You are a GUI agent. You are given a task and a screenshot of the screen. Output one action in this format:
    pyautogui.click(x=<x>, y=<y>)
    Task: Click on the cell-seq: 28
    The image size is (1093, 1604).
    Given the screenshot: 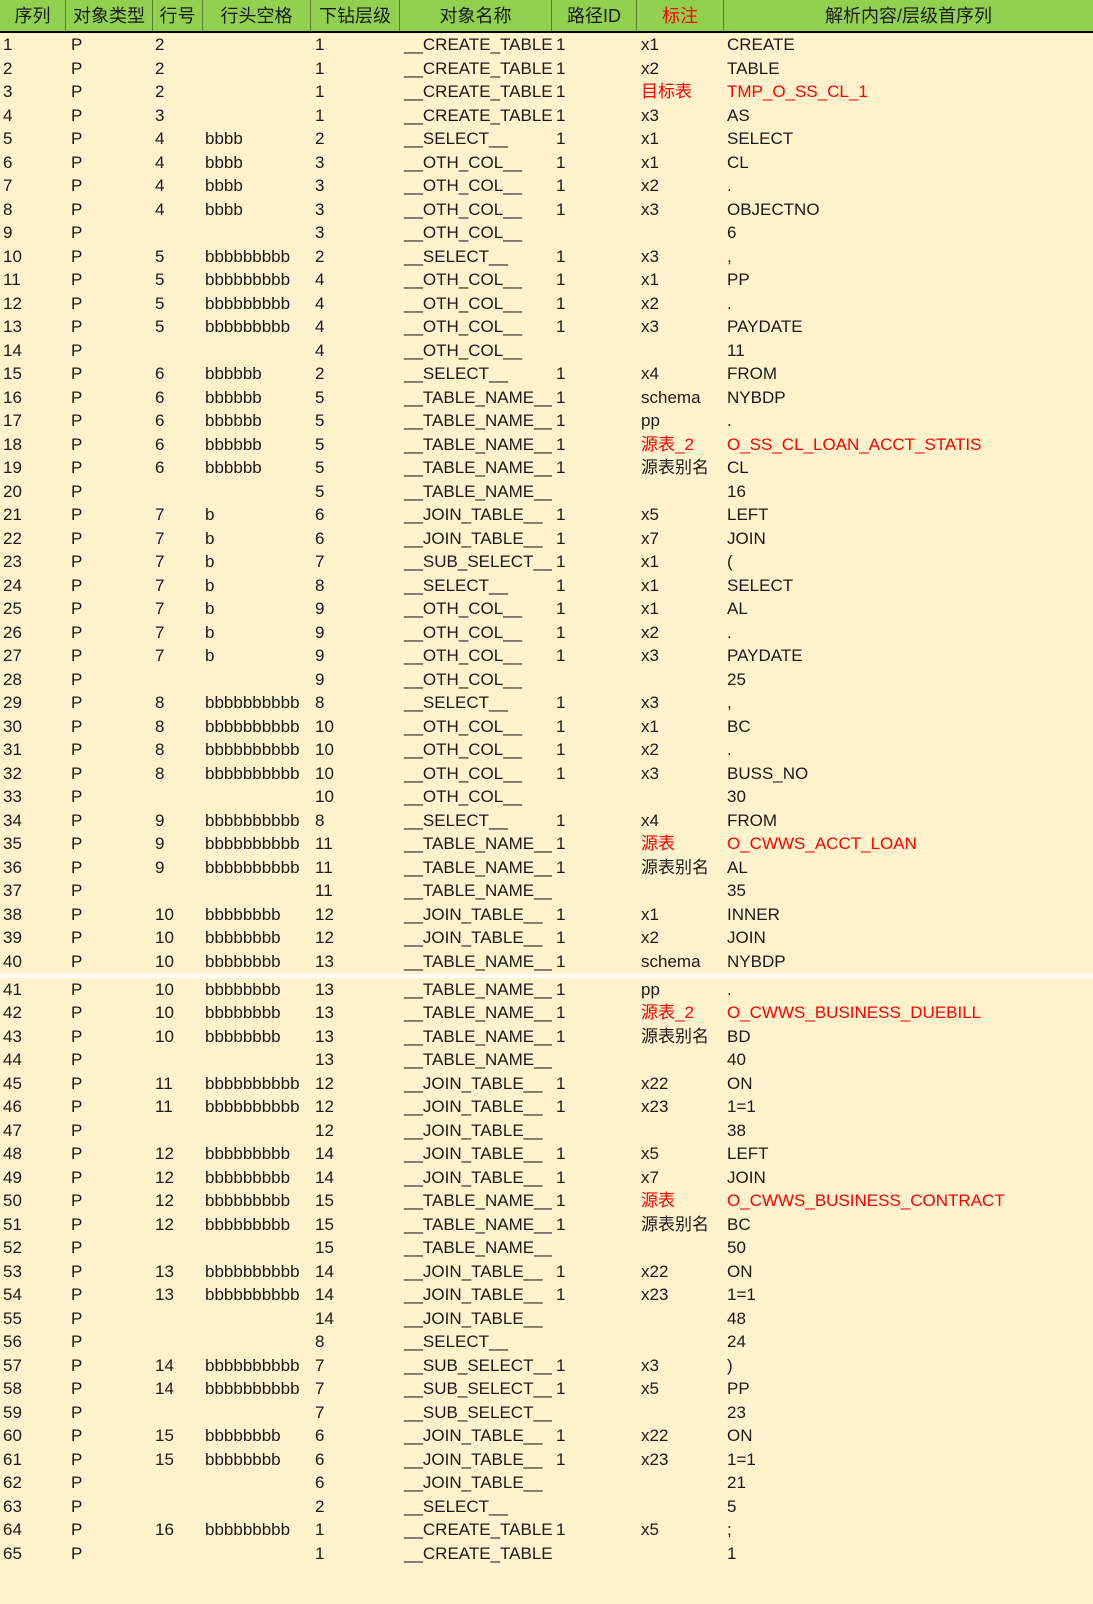 What is the action you would take?
    pyautogui.click(x=12, y=679)
    